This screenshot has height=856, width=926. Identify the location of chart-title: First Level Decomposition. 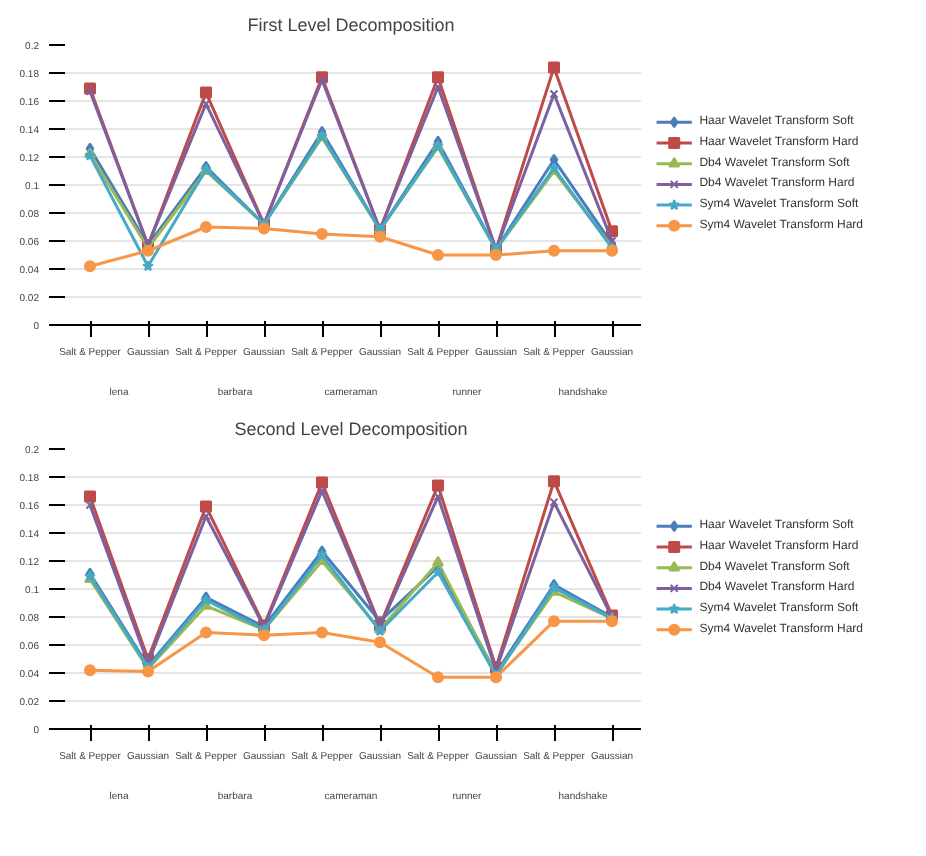
(351, 25).